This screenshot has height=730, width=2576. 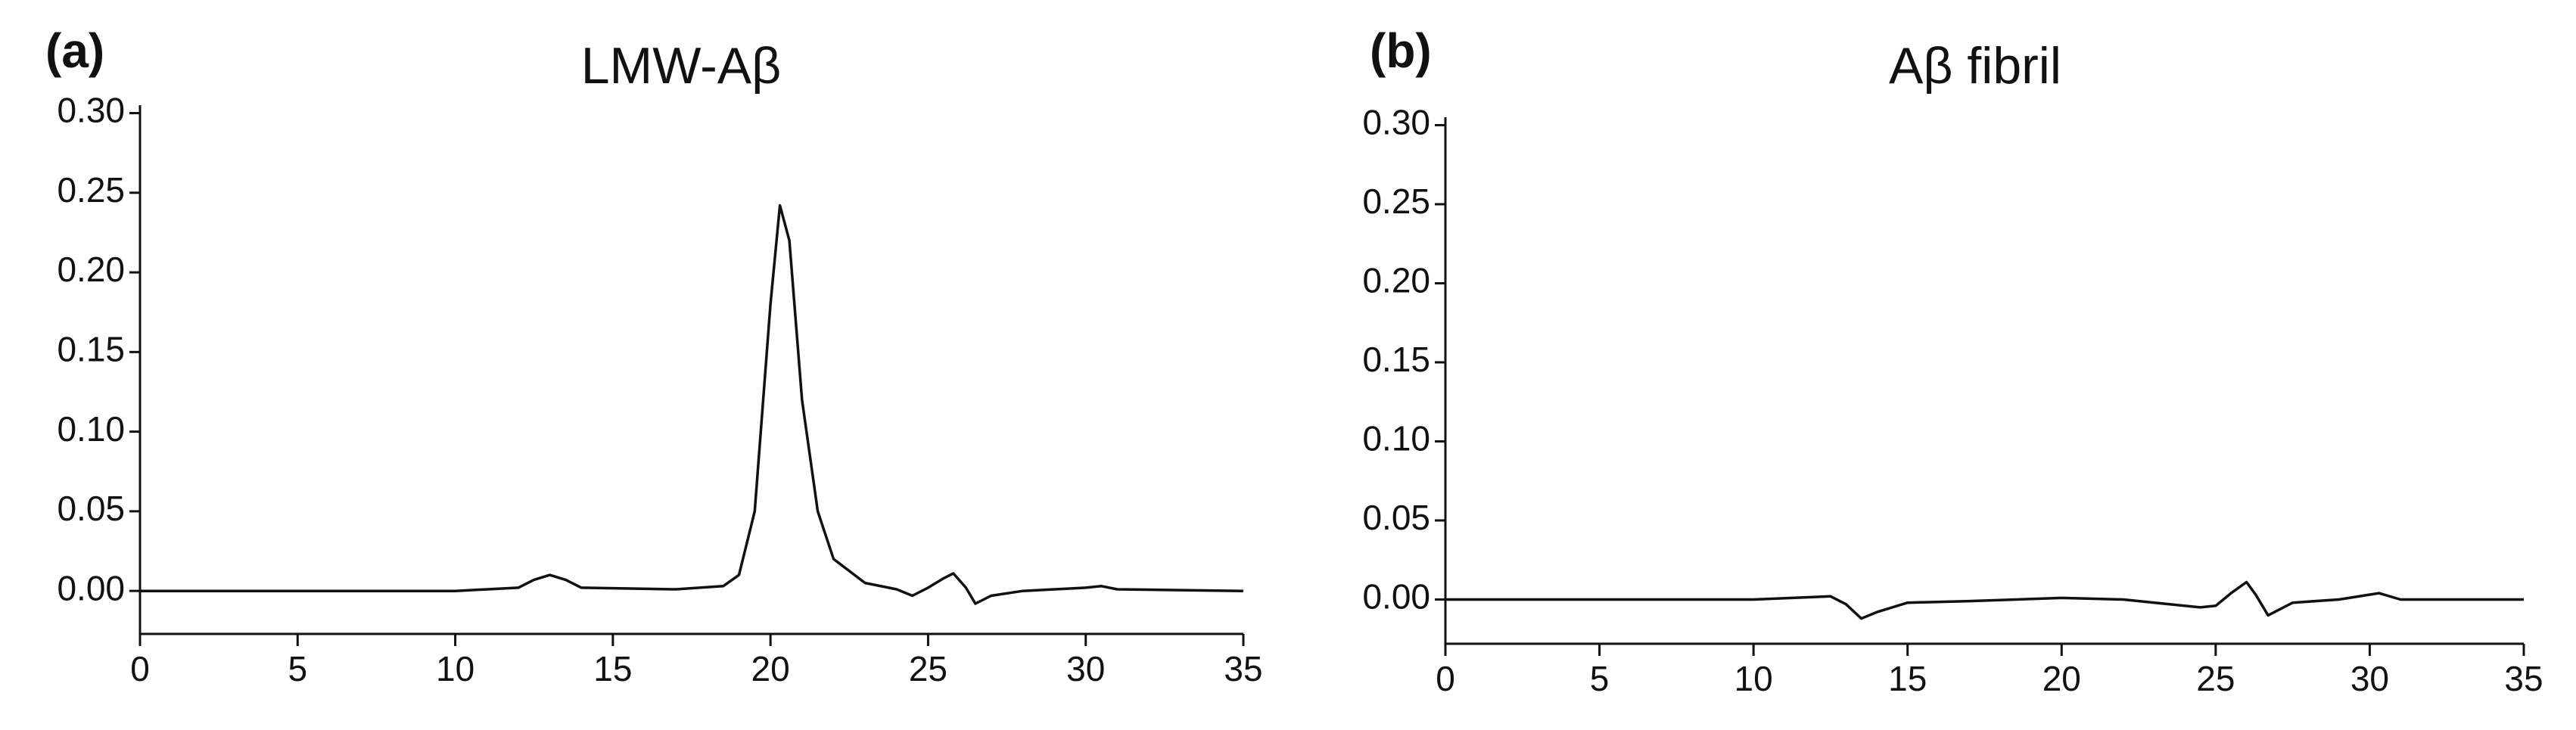 I want to click on chart-title: Aβ fibril, so click(x=1975, y=66).